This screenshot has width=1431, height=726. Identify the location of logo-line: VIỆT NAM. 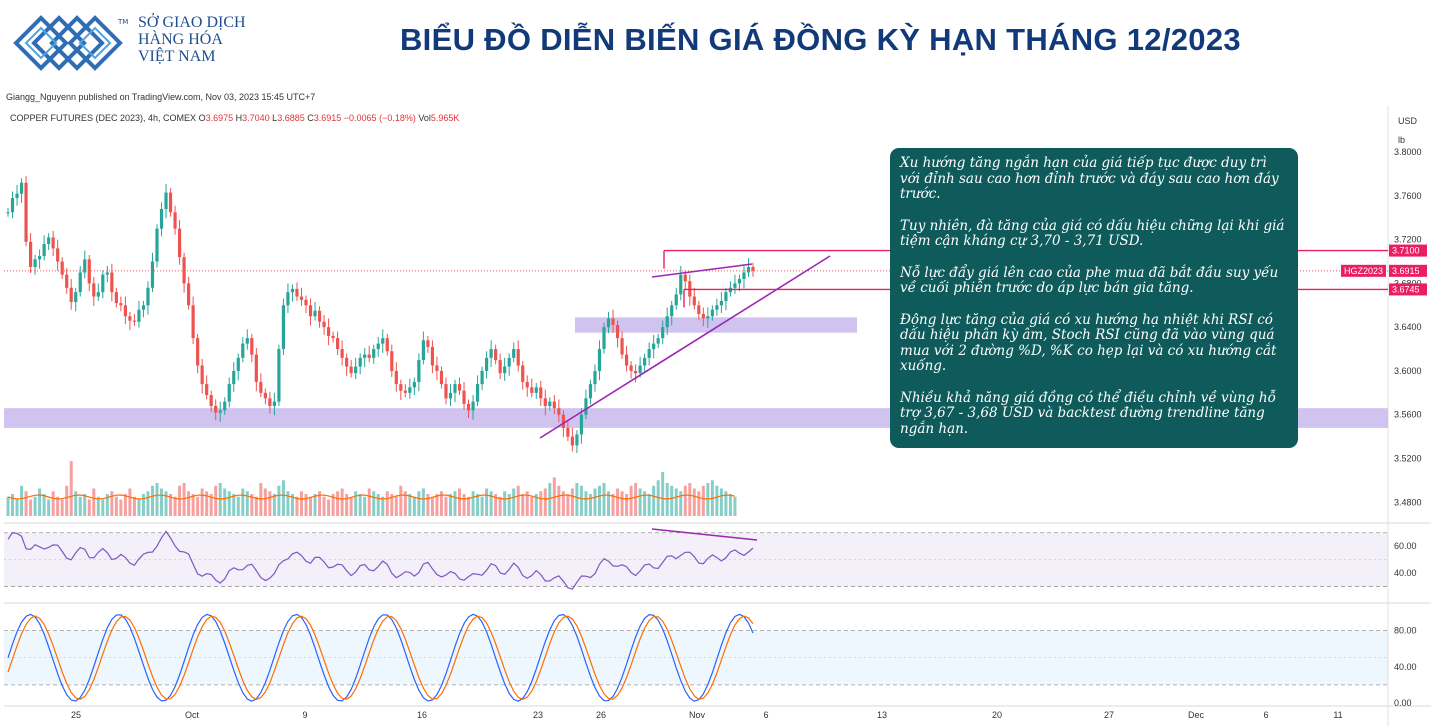
(177, 56).